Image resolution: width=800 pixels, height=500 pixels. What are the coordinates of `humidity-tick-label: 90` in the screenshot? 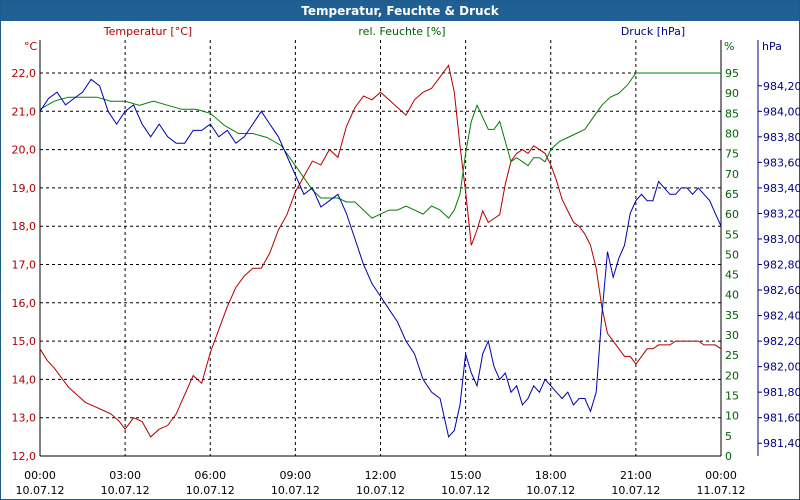 It's located at (732, 93).